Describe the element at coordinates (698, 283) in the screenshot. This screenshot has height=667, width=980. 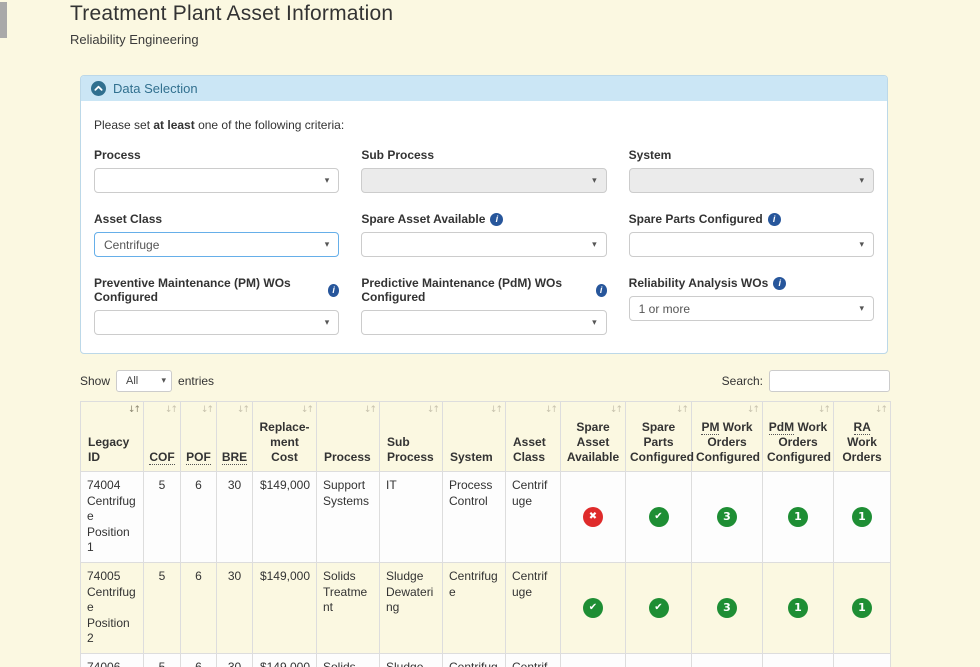
I see `field-label-text: Reliability Analysis WOs` at that location.